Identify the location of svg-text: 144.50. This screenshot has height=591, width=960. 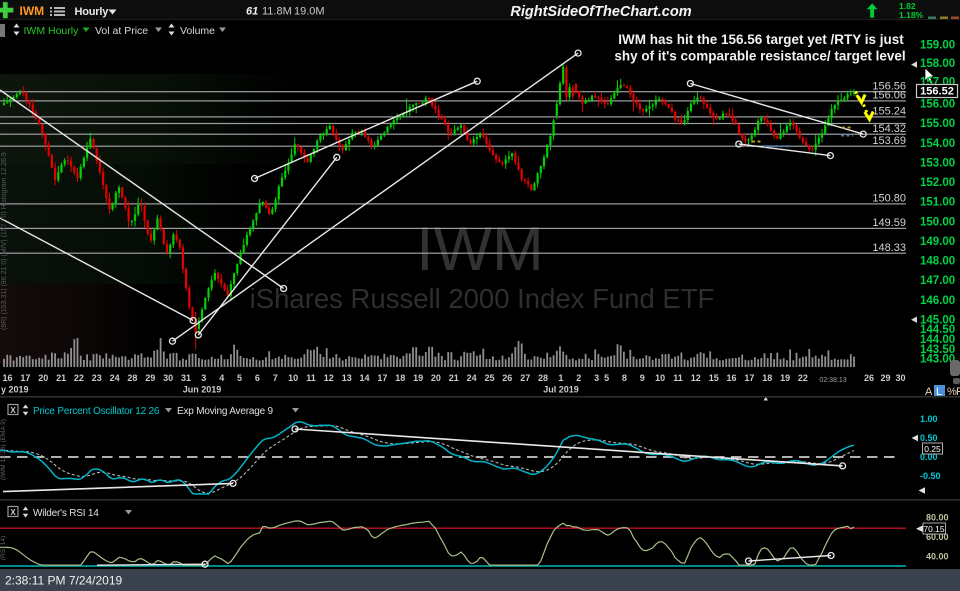
(937, 330).